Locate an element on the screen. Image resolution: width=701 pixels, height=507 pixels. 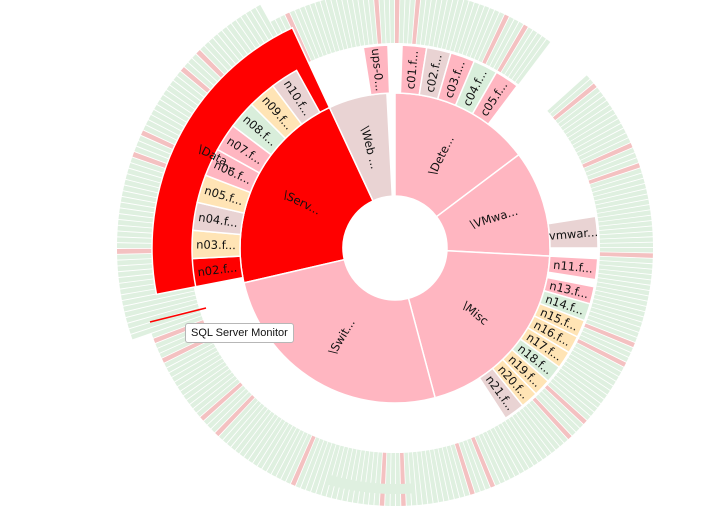
segment-n11 is located at coordinates (573, 268).